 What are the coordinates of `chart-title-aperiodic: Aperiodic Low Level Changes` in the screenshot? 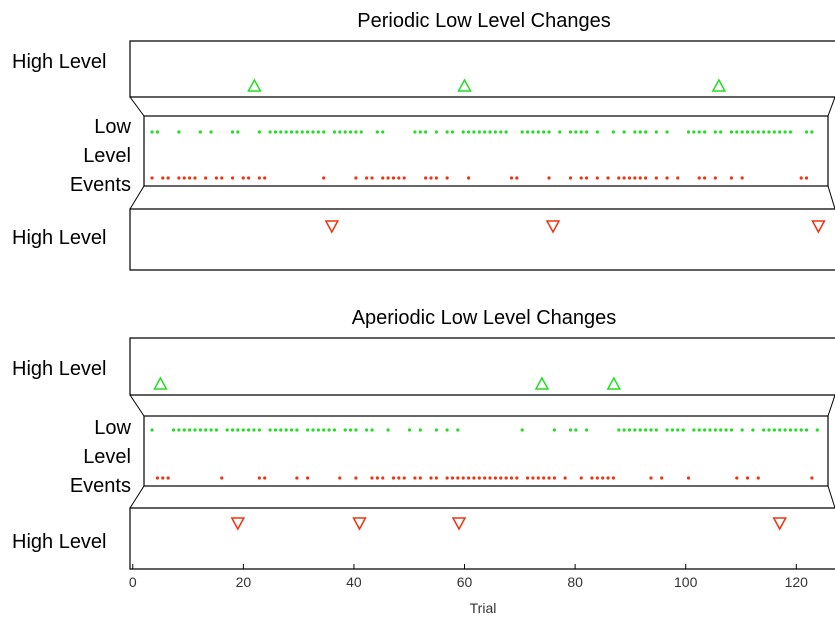 It's located at (484, 318).